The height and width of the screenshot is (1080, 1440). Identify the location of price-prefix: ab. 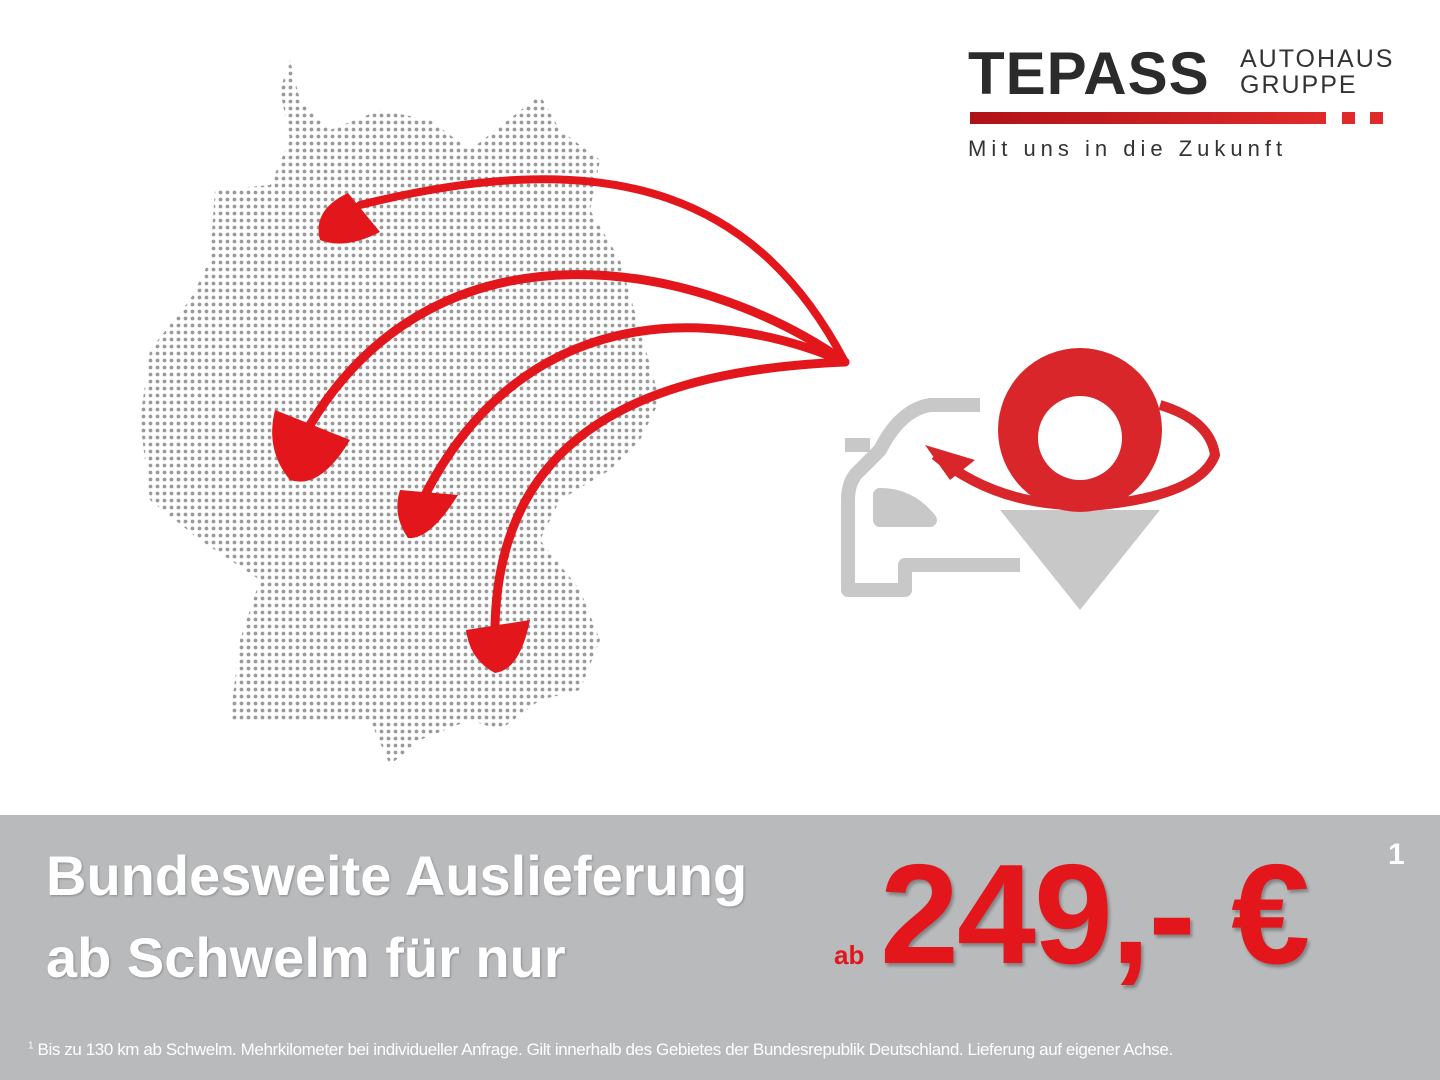
(849, 955).